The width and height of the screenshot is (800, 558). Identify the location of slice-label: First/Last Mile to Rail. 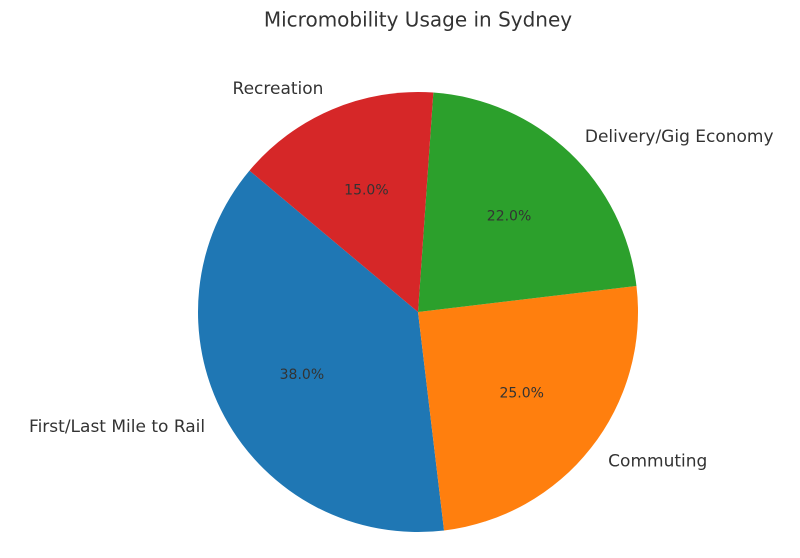
(117, 427).